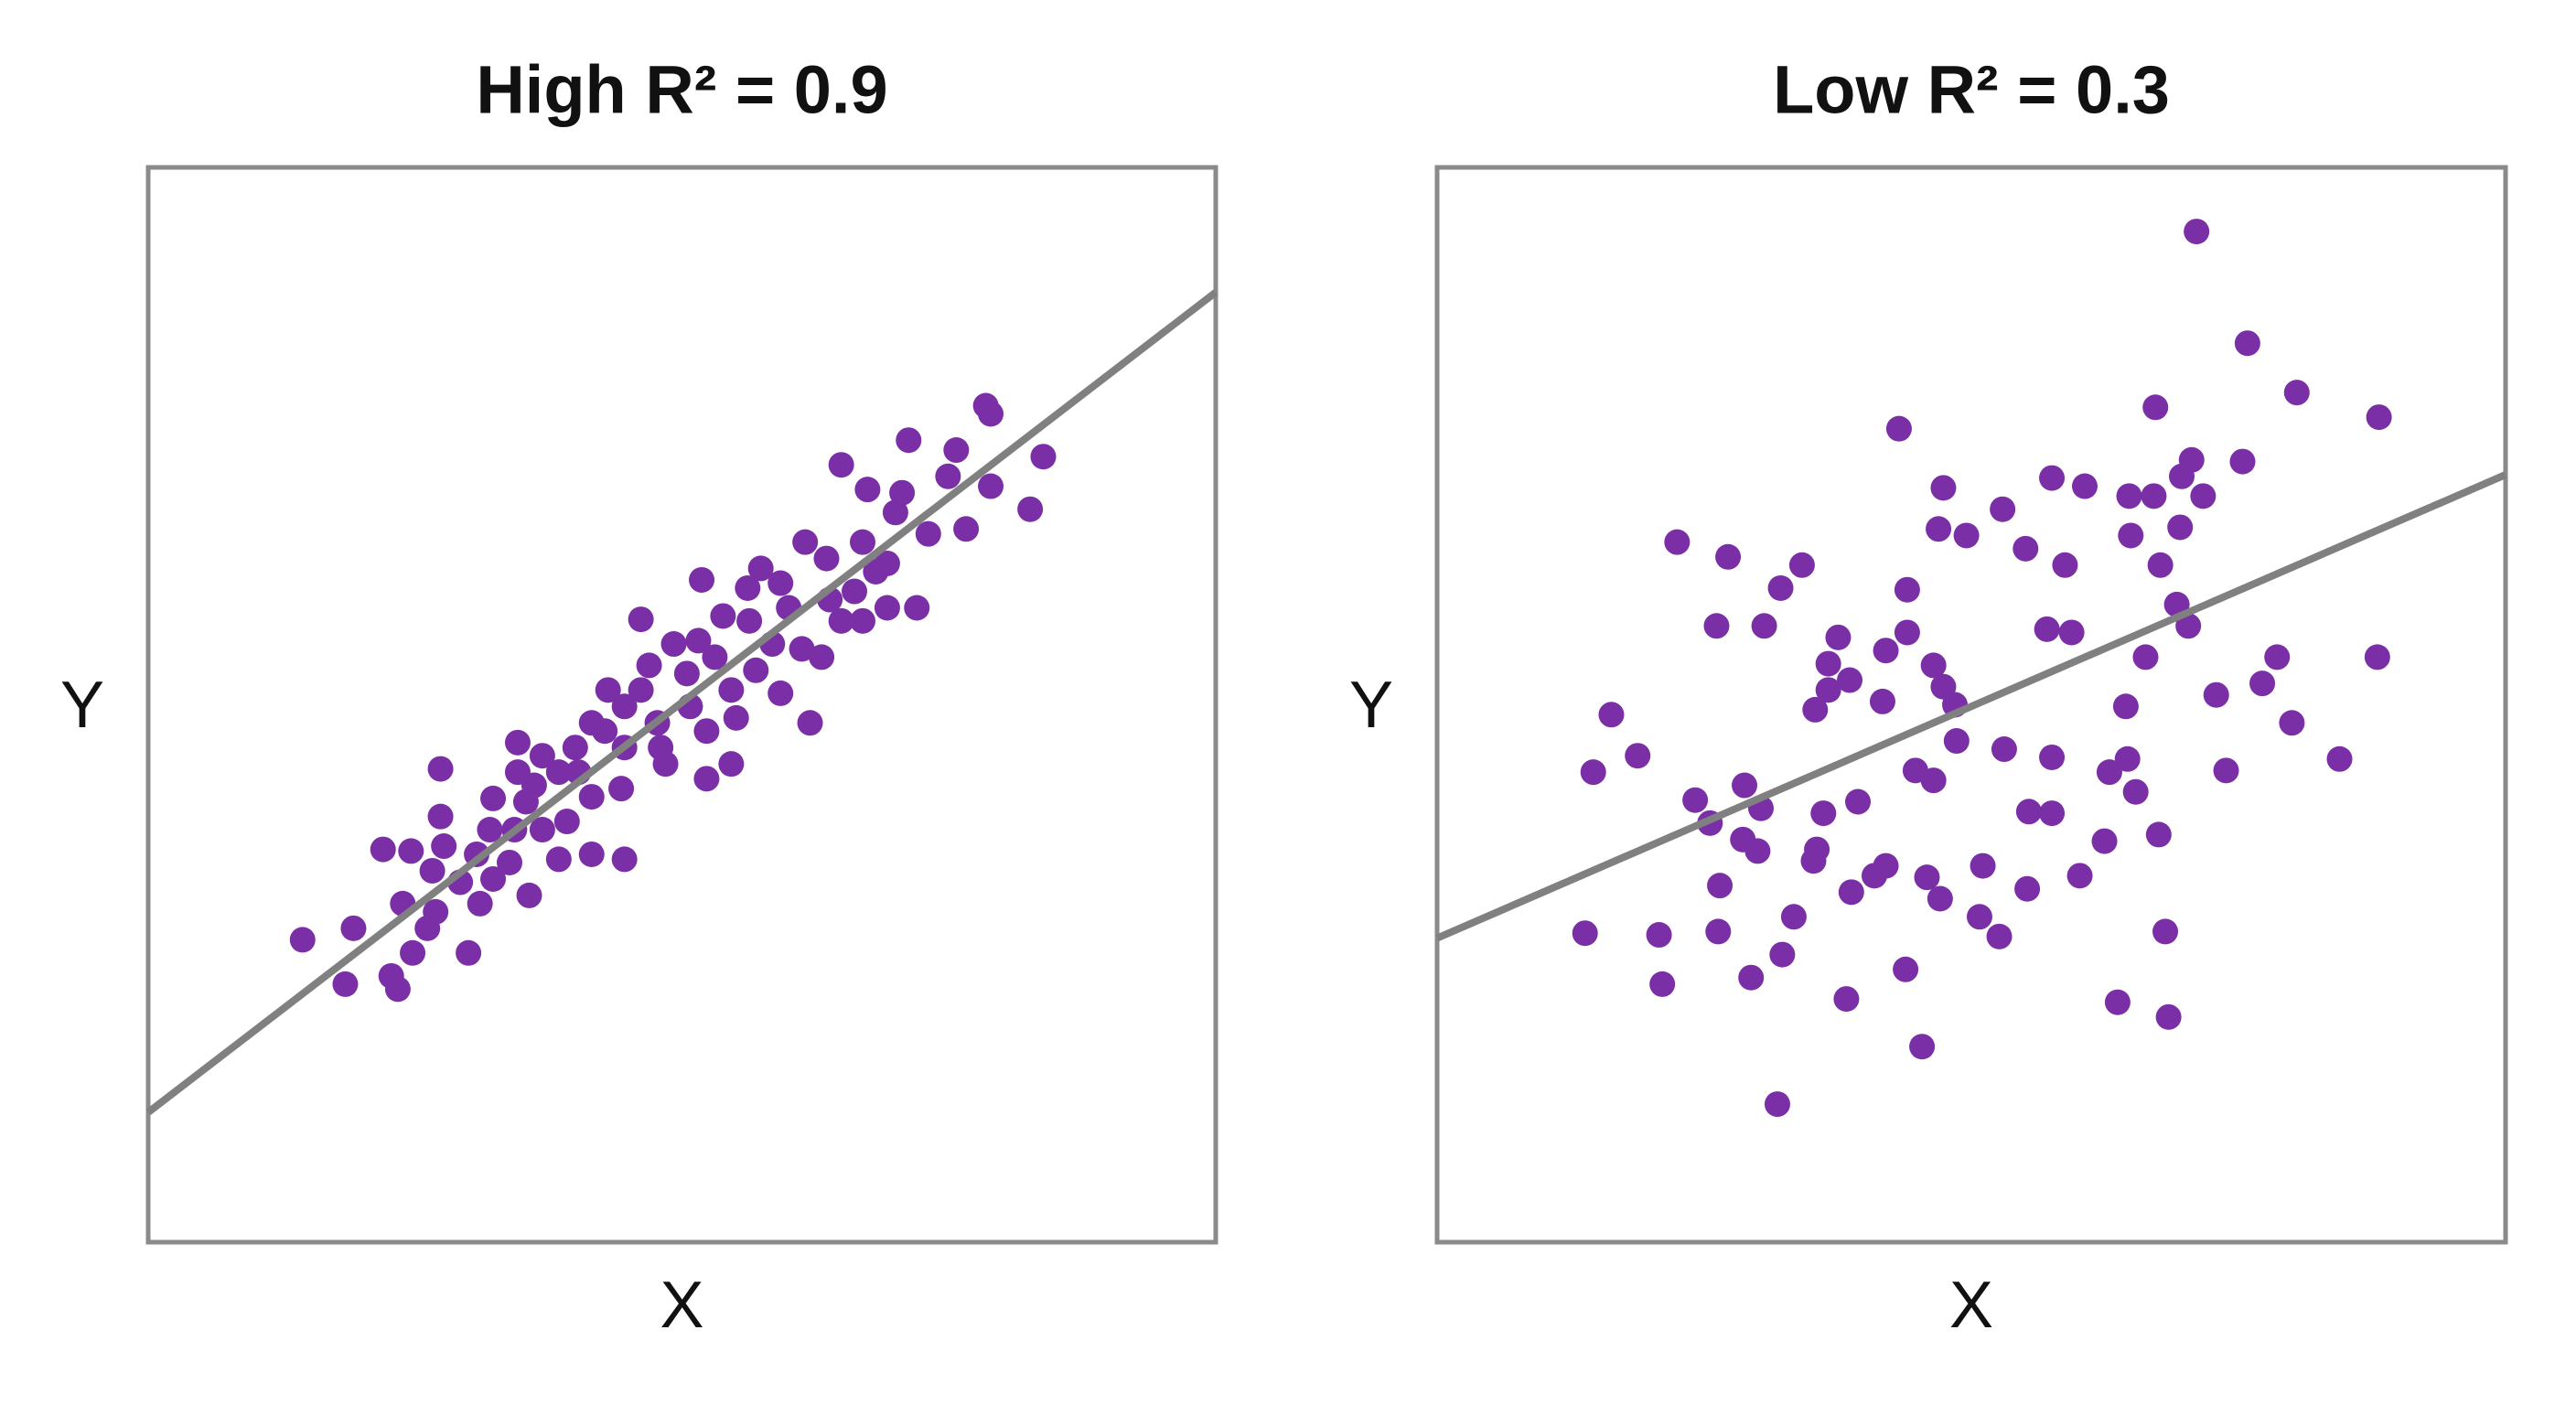 The width and height of the screenshot is (2576, 1405). What do you see at coordinates (1971, 90) in the screenshot?
I see `chart-title: Low R² = 0.3` at bounding box center [1971, 90].